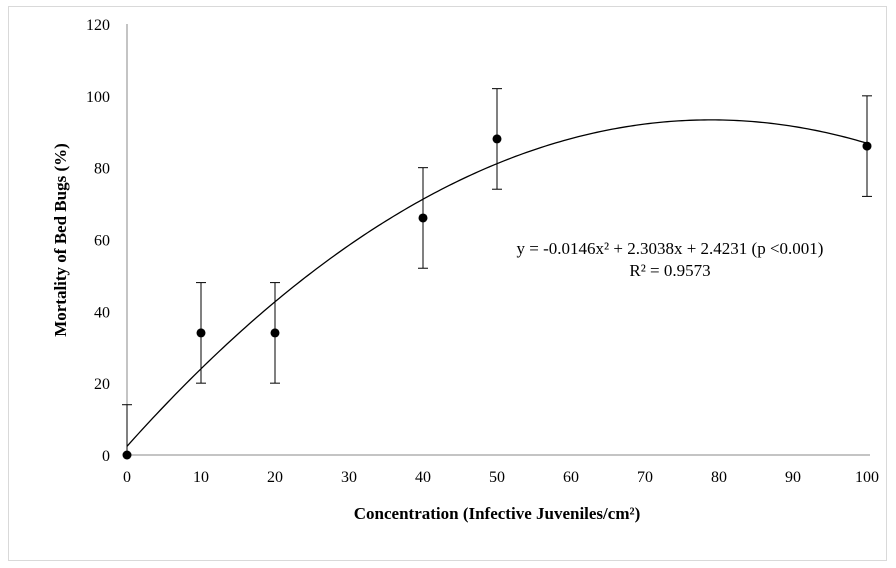  Describe the element at coordinates (793, 477) in the screenshot. I see `x-tick-label: 90` at that location.